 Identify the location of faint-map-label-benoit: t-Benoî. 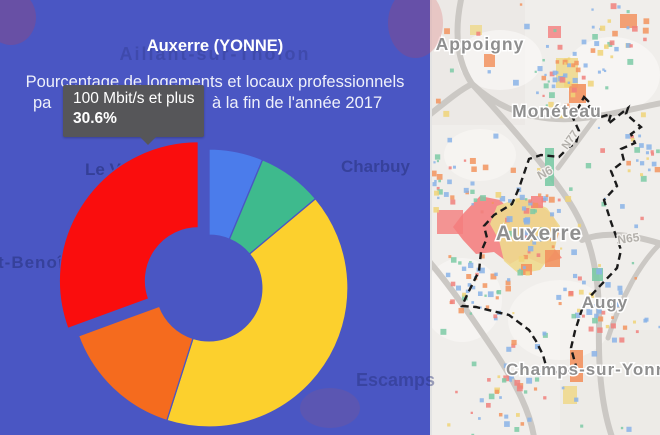
(32, 262).